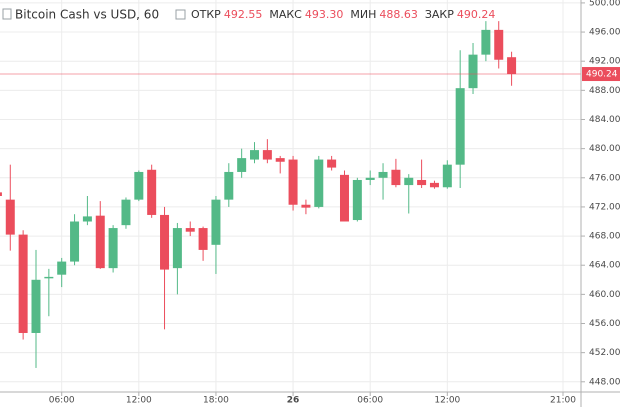 The image size is (620, 407). What do you see at coordinates (604, 353) in the screenshot?
I see `y-tick-label: 452.00` at bounding box center [604, 353].